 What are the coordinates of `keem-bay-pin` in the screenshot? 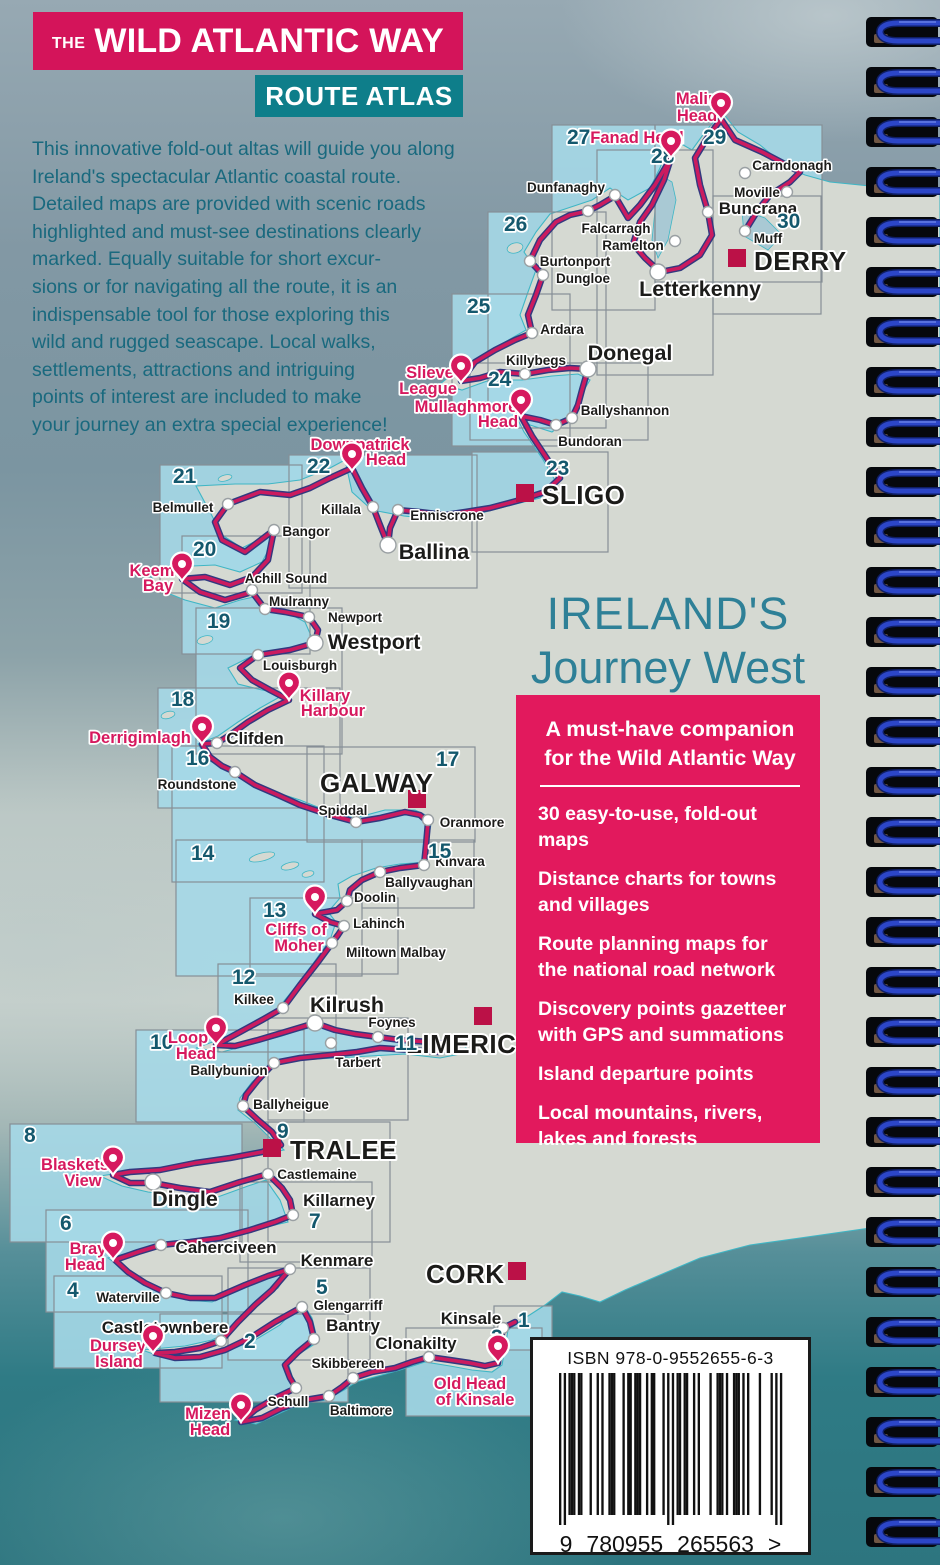 It's located at (182, 567).